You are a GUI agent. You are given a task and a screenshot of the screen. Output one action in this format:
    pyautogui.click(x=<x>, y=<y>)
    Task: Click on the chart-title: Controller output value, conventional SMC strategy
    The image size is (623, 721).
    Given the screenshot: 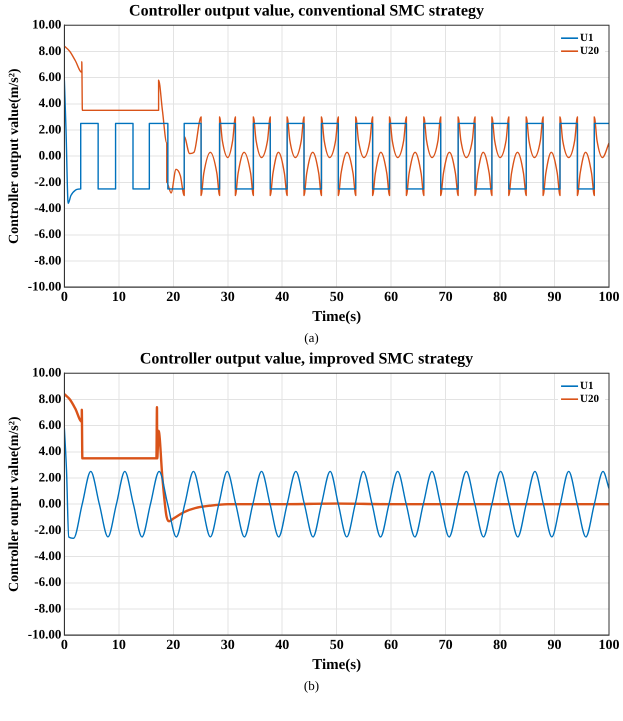 What is the action you would take?
    pyautogui.click(x=306, y=11)
    